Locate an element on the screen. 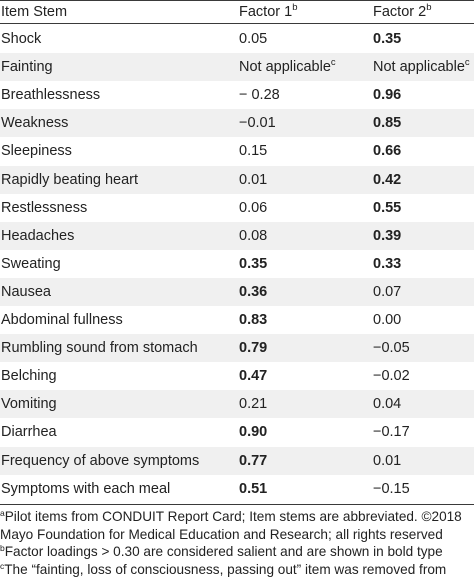  table-row: Sleepiness 0.15 0.66 is located at coordinates (237, 151).